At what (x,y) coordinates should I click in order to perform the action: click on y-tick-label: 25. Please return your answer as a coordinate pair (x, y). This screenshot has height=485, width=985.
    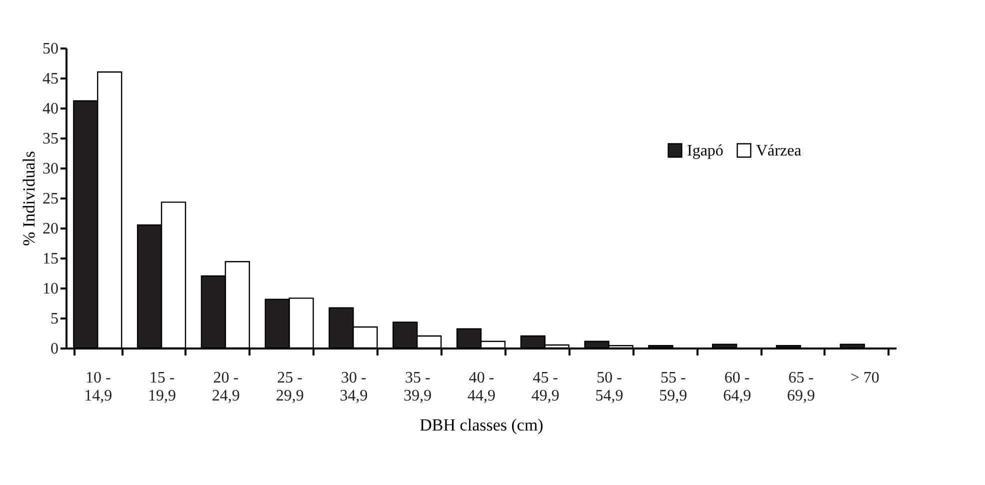
    Looking at the image, I should click on (50, 199).